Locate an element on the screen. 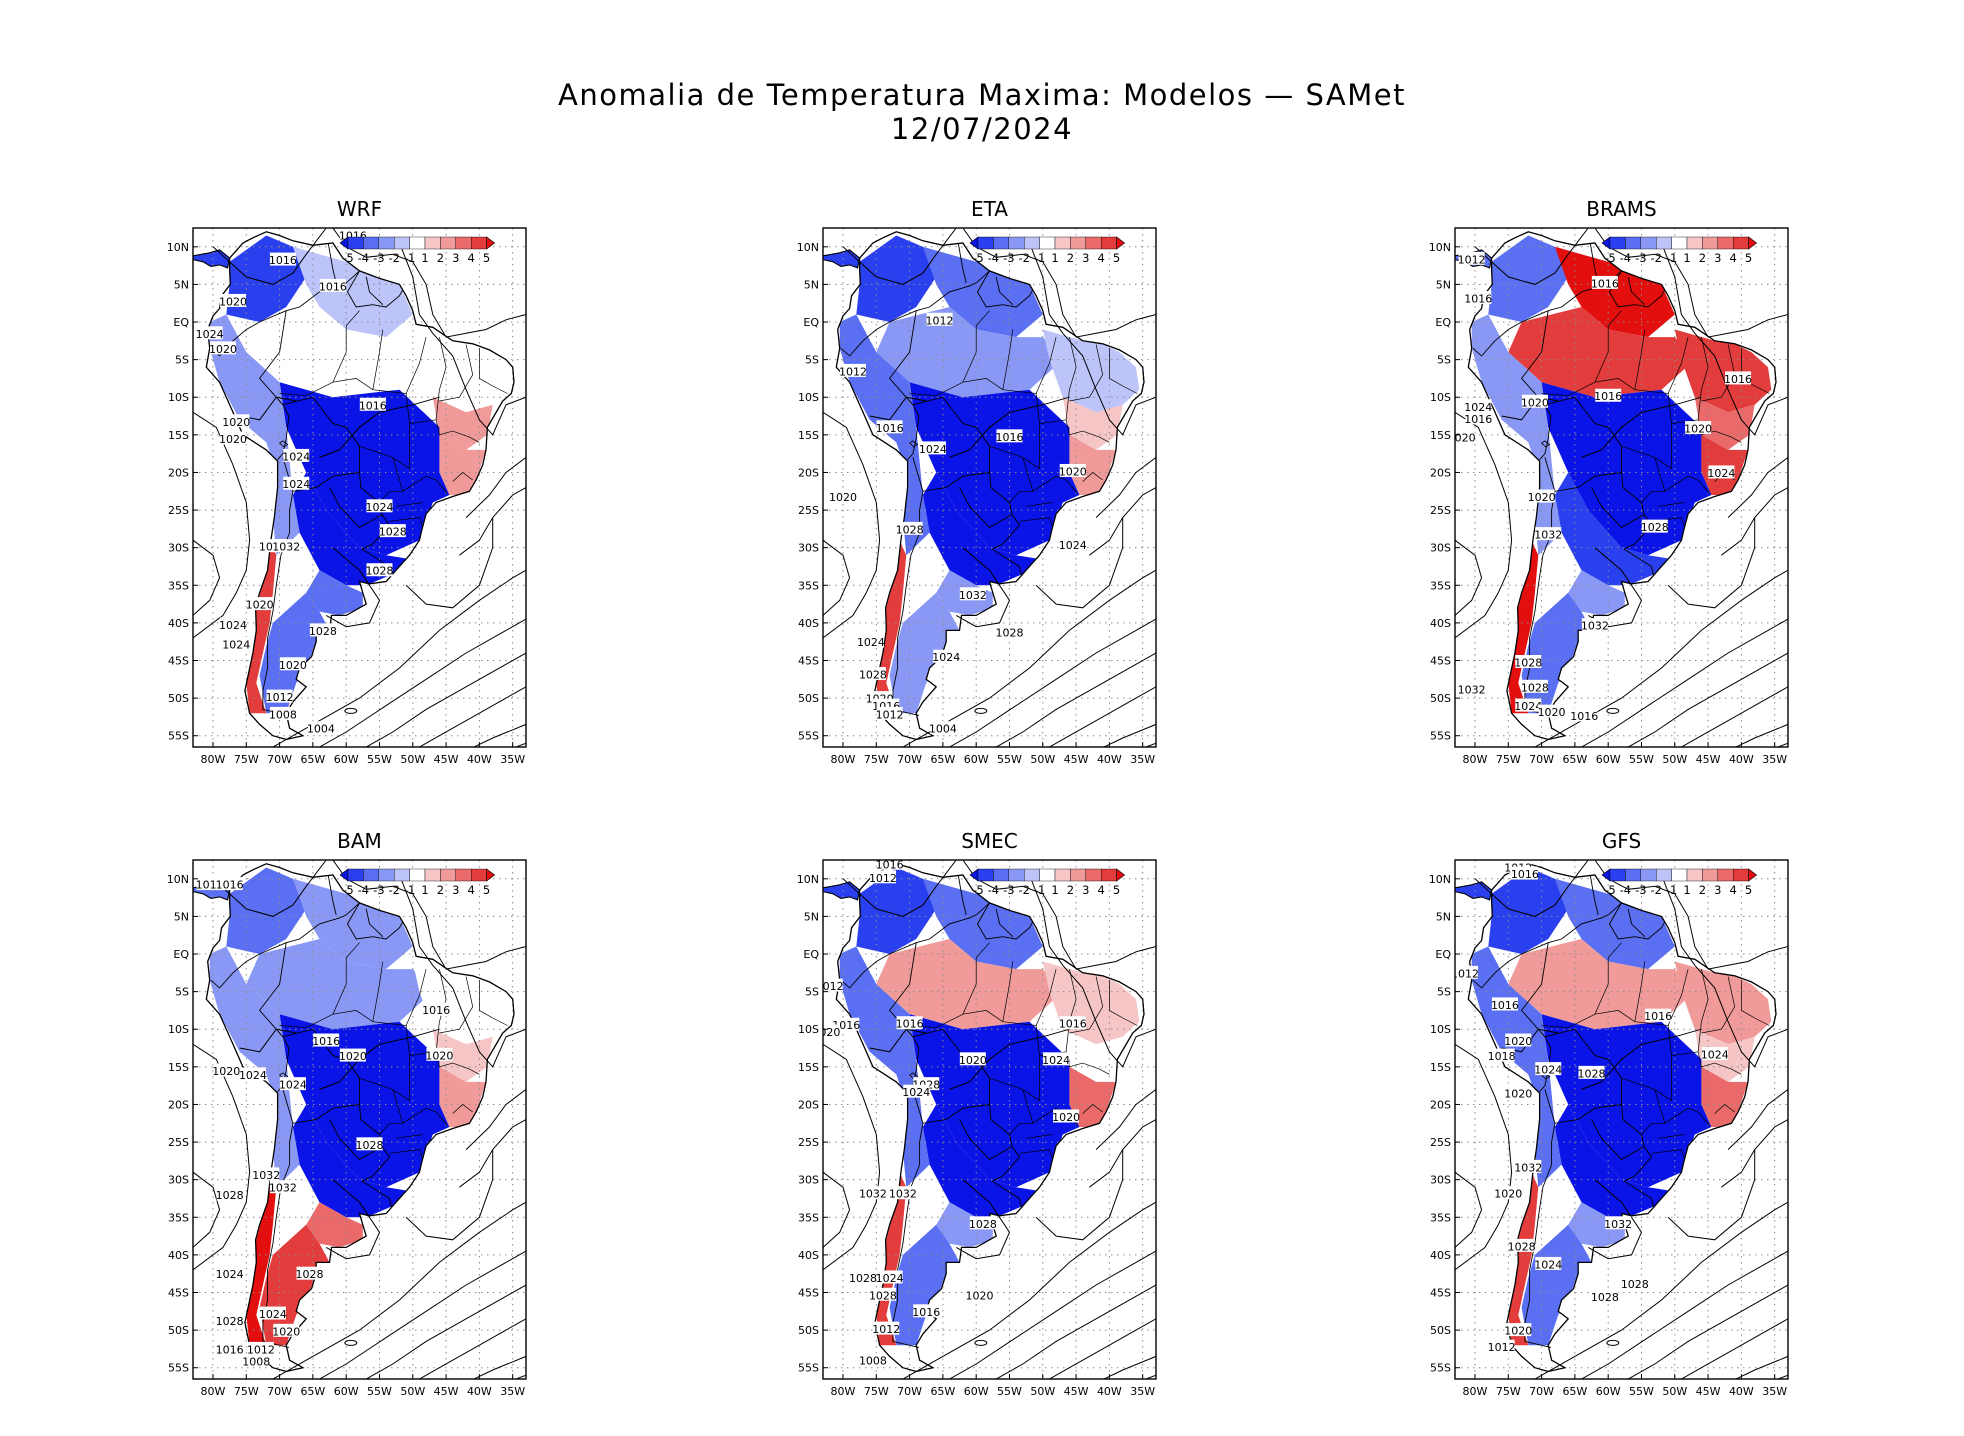 This screenshot has width=1964, height=1436. lon-label: 65W is located at coordinates (942, 759).